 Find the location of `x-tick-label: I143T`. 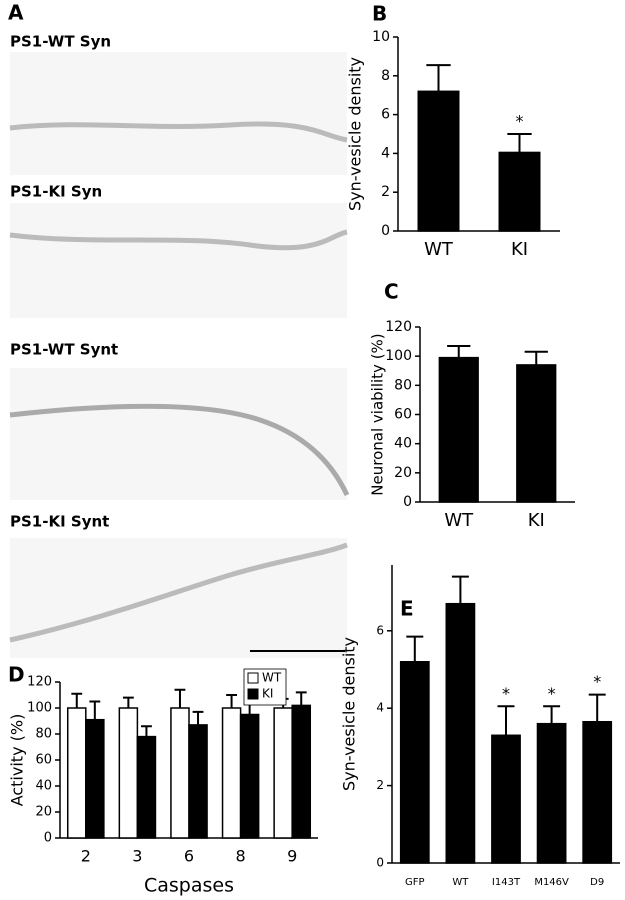

x-tick-label: I143T is located at coordinates (506, 882).